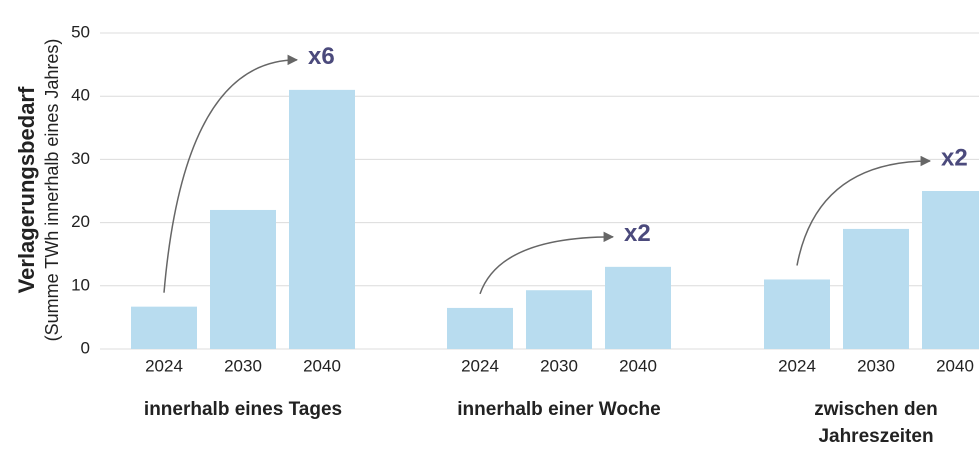 Image resolution: width=979 pixels, height=449 pixels. Describe the element at coordinates (80, 221) in the screenshot. I see `y-tick-label: 20` at that location.